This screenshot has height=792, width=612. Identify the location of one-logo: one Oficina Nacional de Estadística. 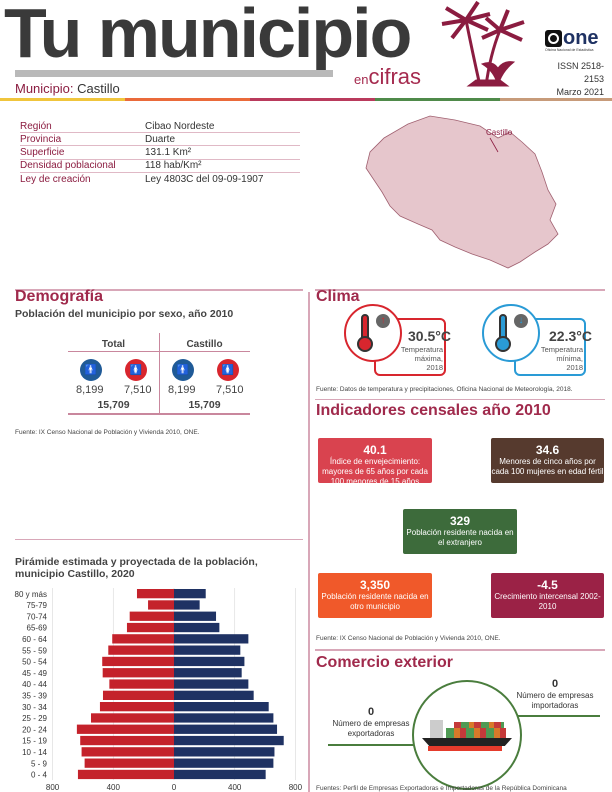
(575, 39).